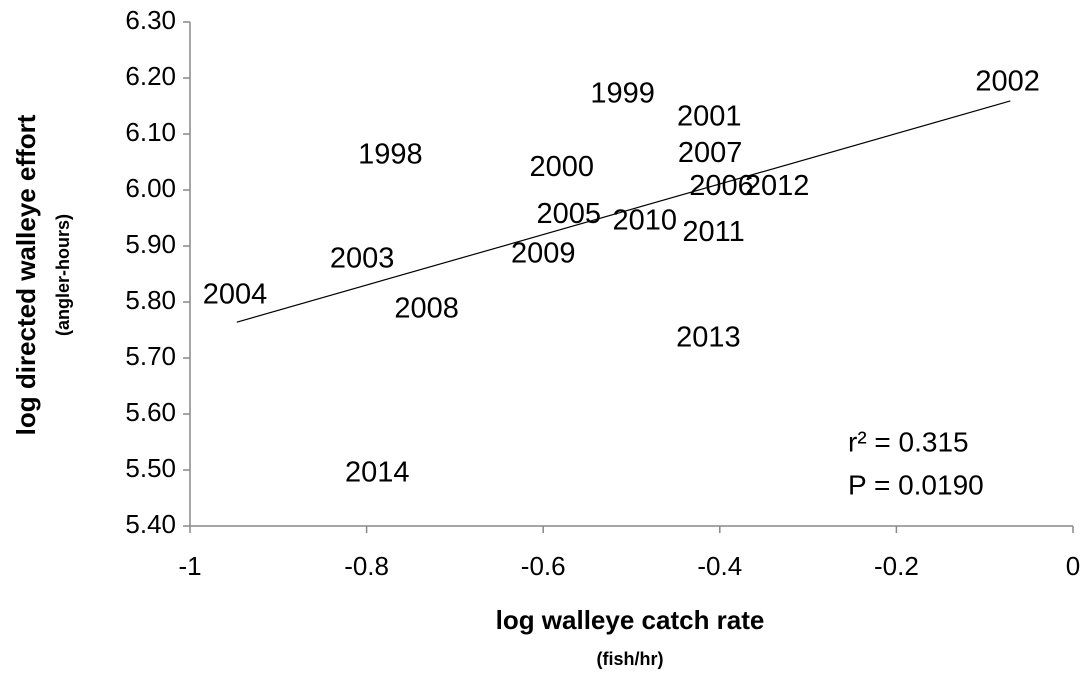 This screenshot has width=1087, height=675. Describe the element at coordinates (709, 116) in the screenshot. I see `point-label: 2001` at that location.